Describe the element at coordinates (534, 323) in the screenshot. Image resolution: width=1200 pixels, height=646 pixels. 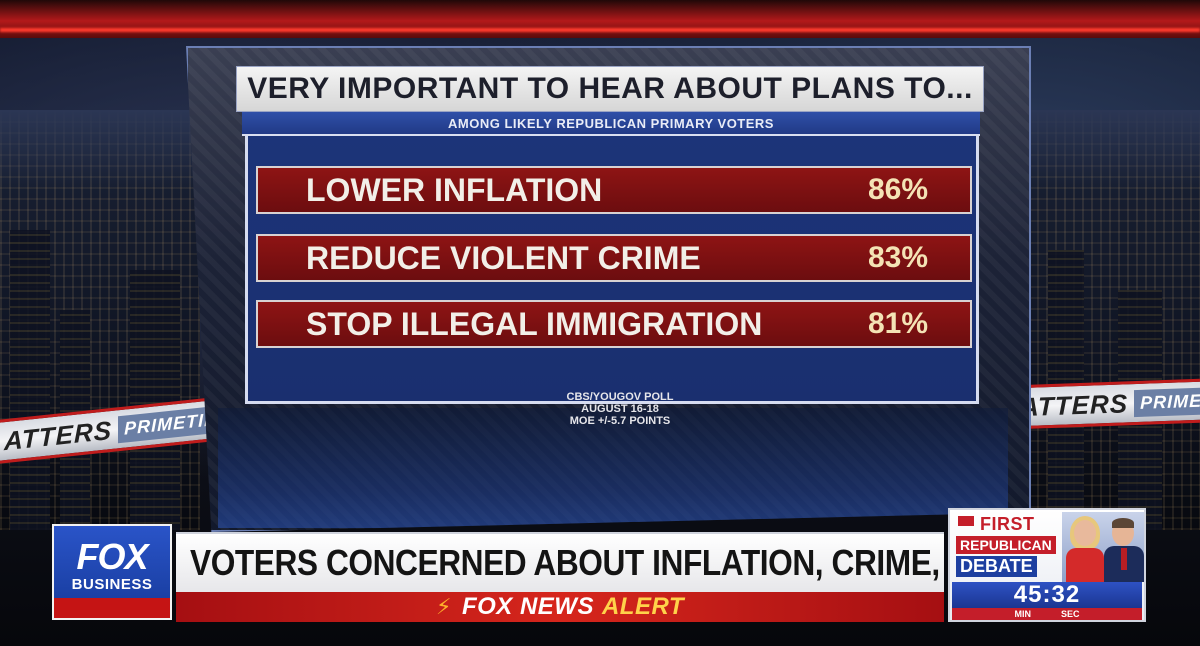
I see `result-label: STOP ILLEGAL IMMIGRATION` at that location.